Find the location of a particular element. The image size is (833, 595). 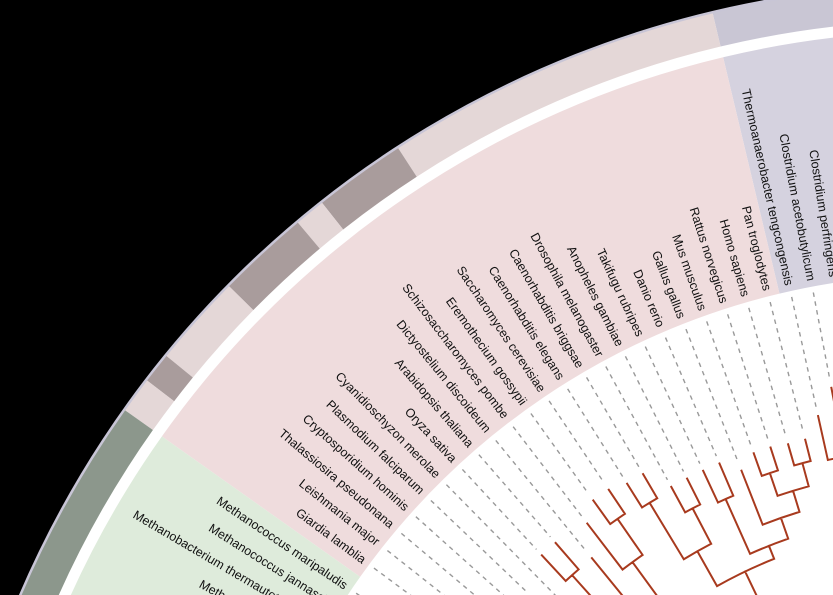

phylo-tree-branches is located at coordinates (686, 490).